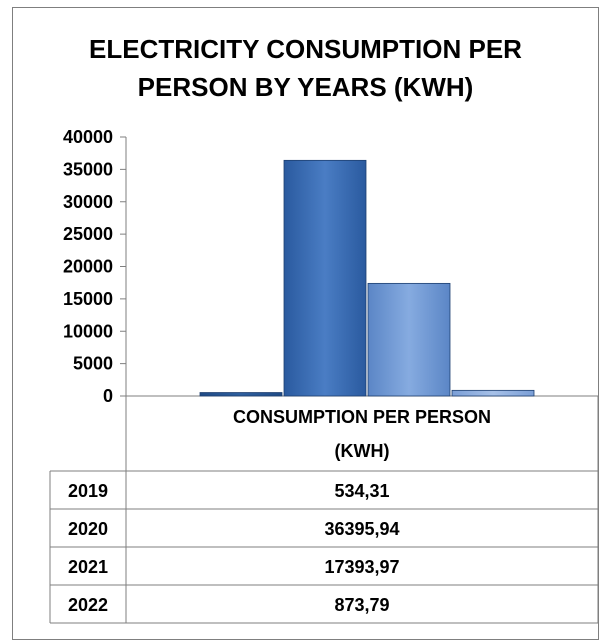 The width and height of the screenshot is (604, 642). I want to click on row-year-2019: 2019, so click(88, 491).